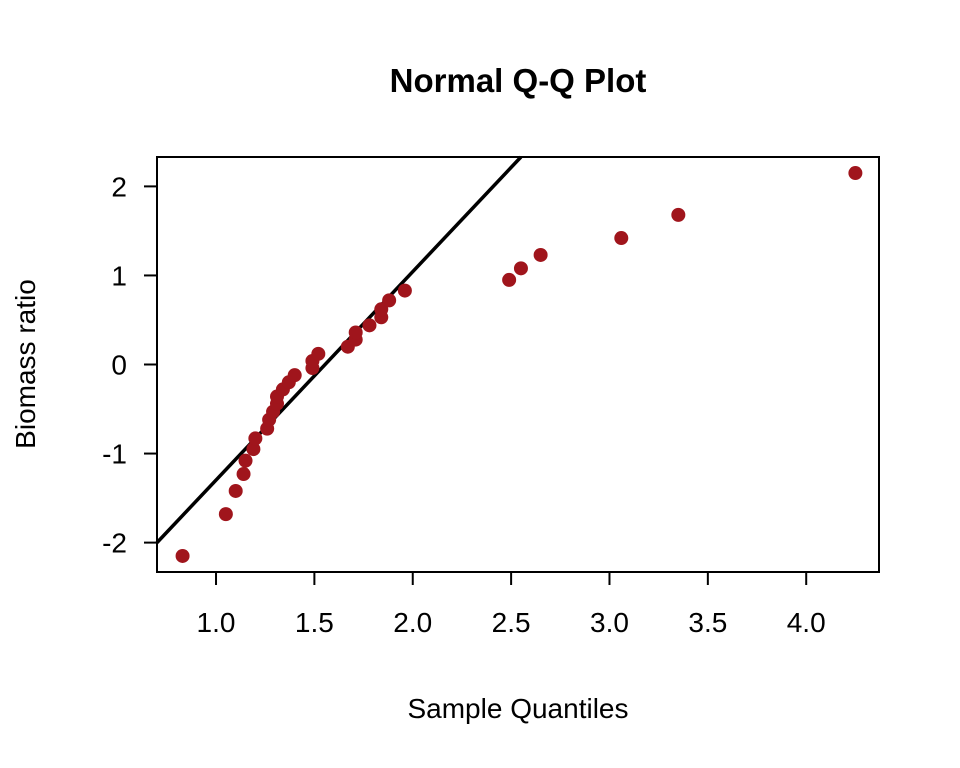 This screenshot has height=768, width=960. I want to click on y-tick-label: 2, so click(119, 186).